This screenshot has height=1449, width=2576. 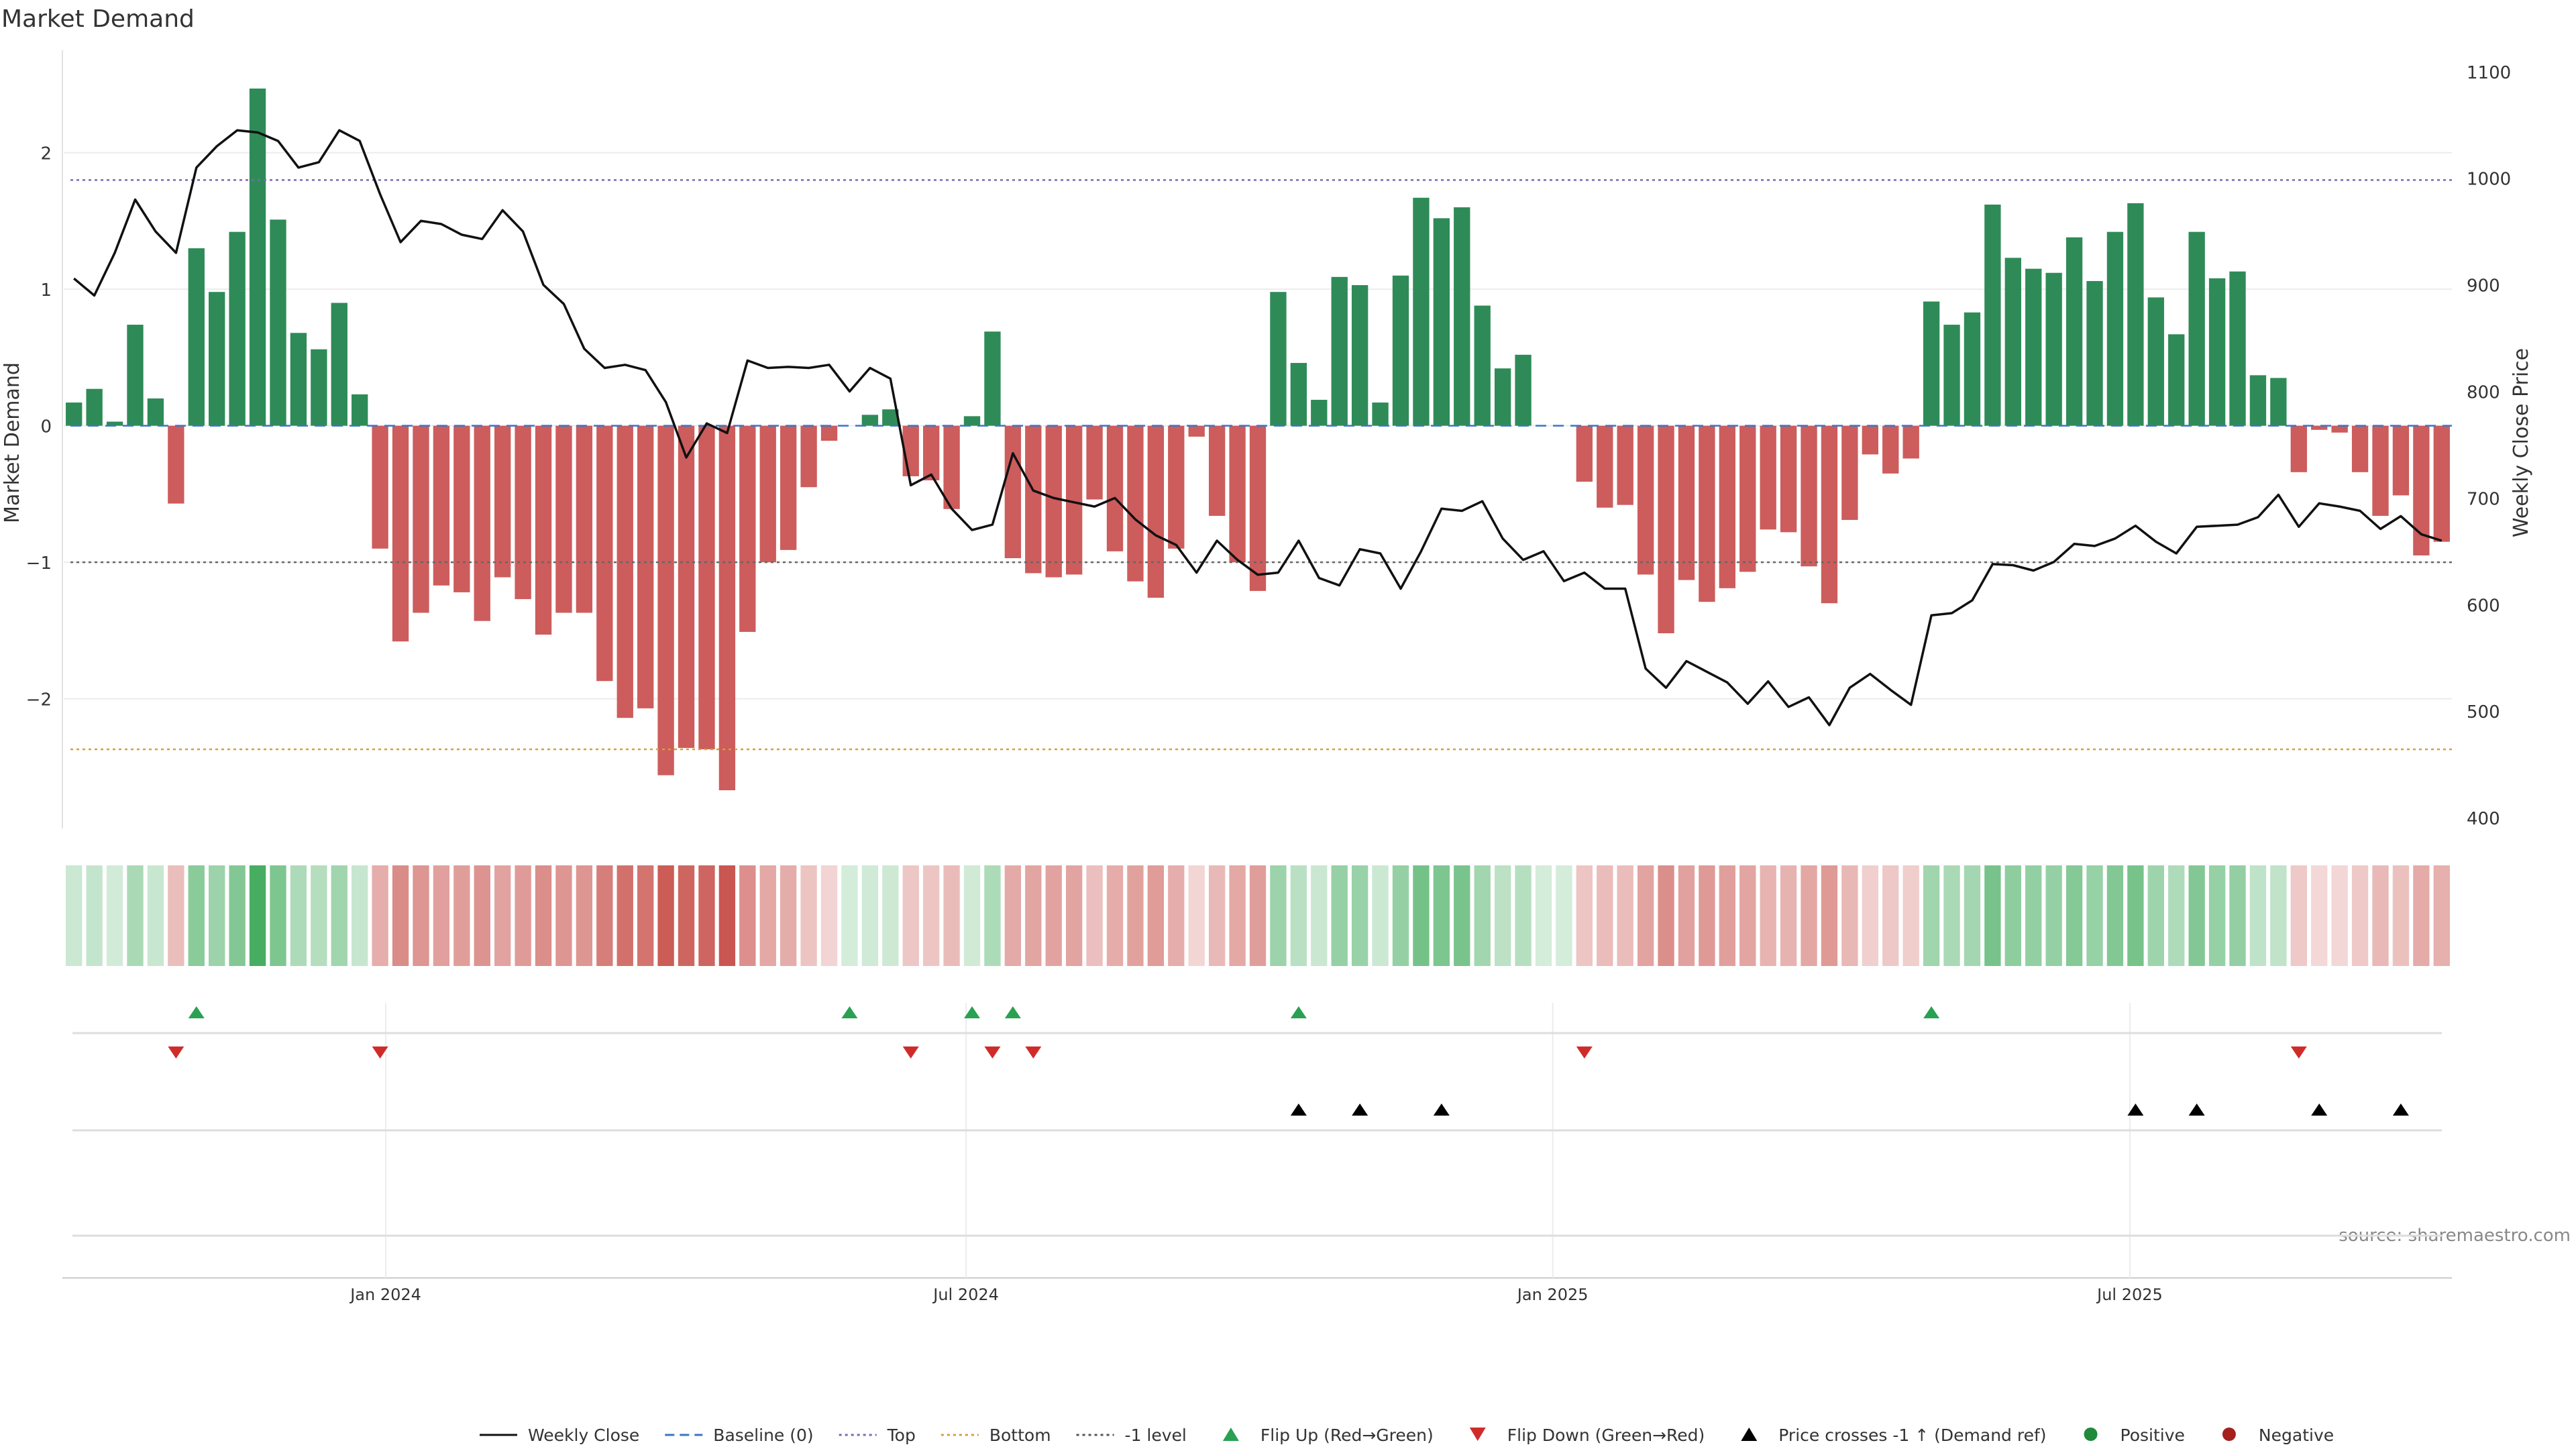 I want to click on legend-flip-up-red-green-swatch, so click(x=1230, y=1434).